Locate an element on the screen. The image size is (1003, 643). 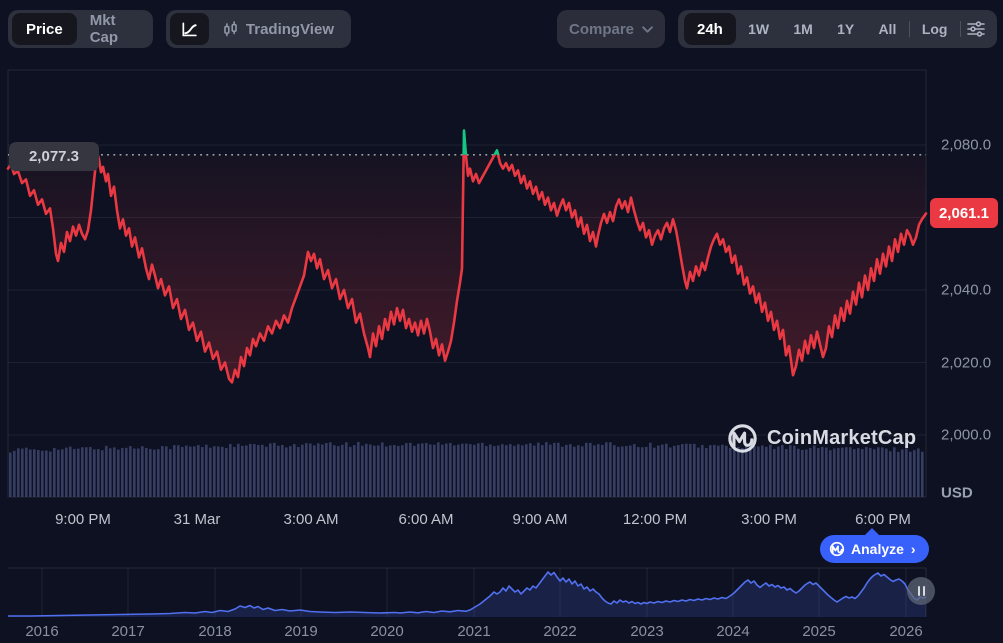
prev-close-price-label: 2,077.3 is located at coordinates (54, 156).